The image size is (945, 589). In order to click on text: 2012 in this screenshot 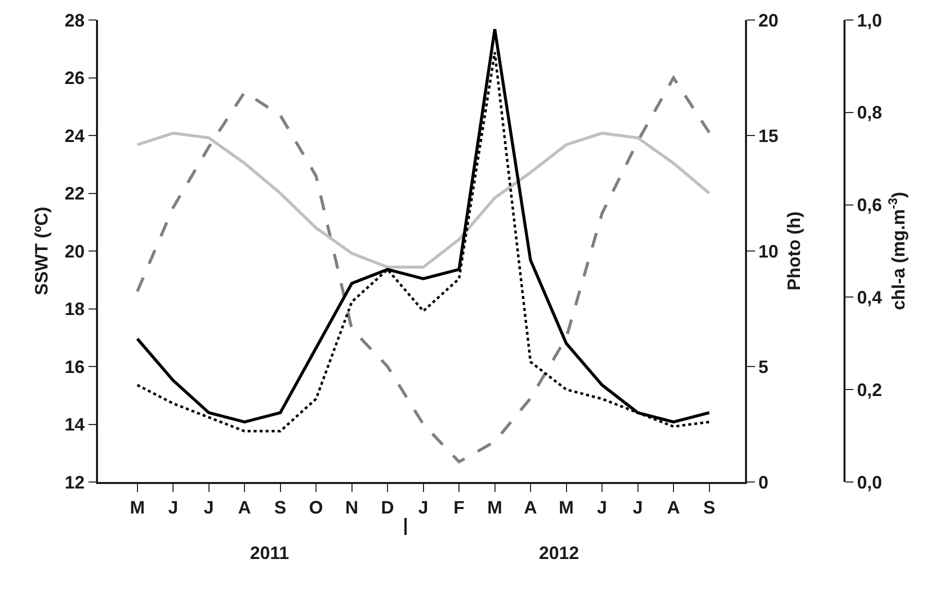, I will do `click(559, 553)`.